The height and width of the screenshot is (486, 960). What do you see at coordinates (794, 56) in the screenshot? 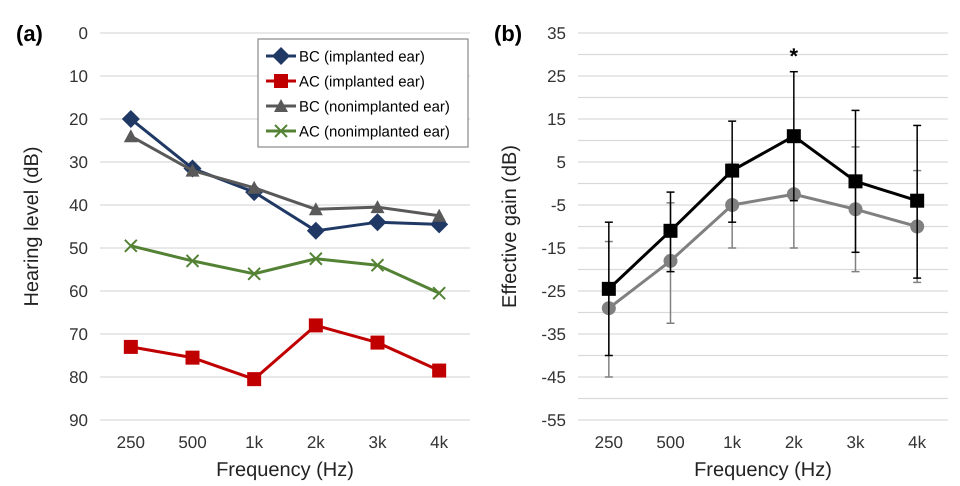
I see `annotation: *` at bounding box center [794, 56].